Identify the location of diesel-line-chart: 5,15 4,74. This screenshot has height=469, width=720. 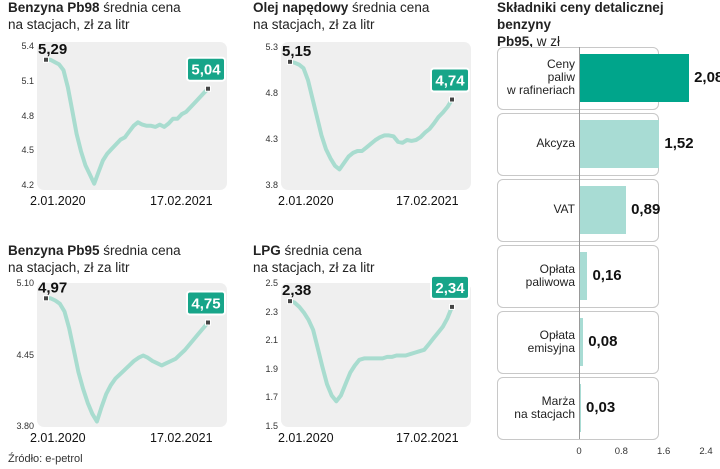
(376, 107).